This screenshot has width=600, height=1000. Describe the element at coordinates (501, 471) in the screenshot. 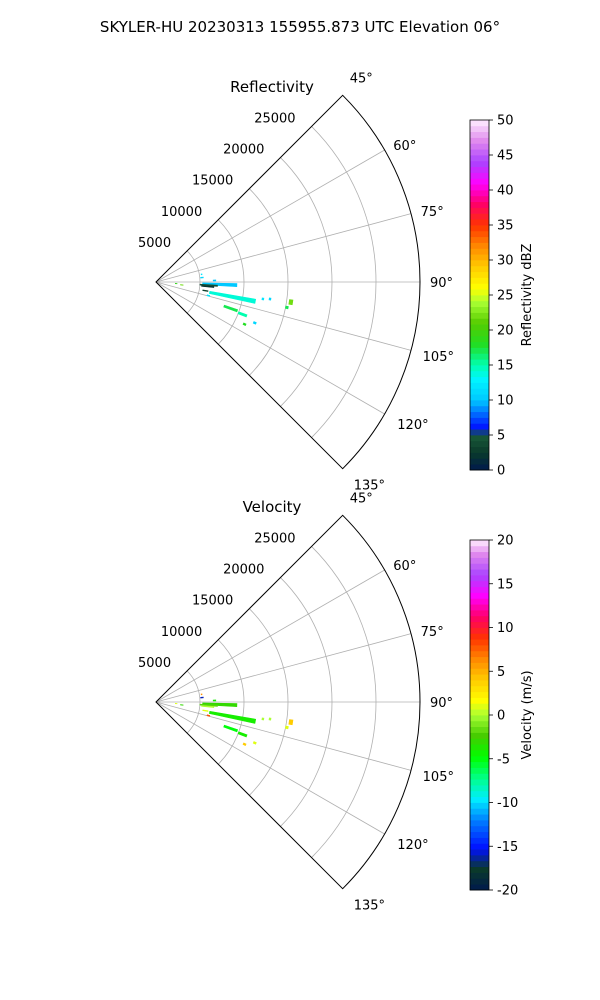

I see `colorbar-tick-label: 0` at that location.